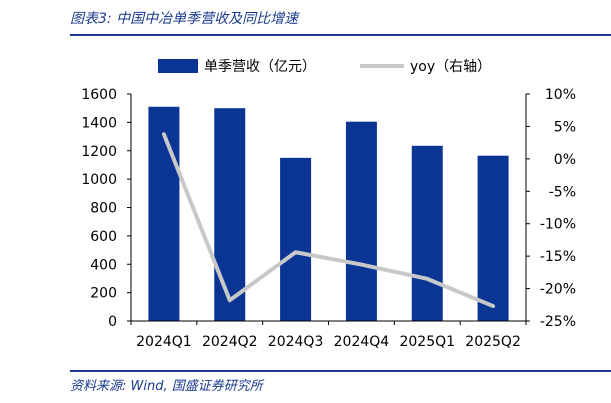 Image resolution: width=611 pixels, height=403 pixels. Describe the element at coordinates (340, 371) in the screenshot. I see `bottom-rule` at that location.